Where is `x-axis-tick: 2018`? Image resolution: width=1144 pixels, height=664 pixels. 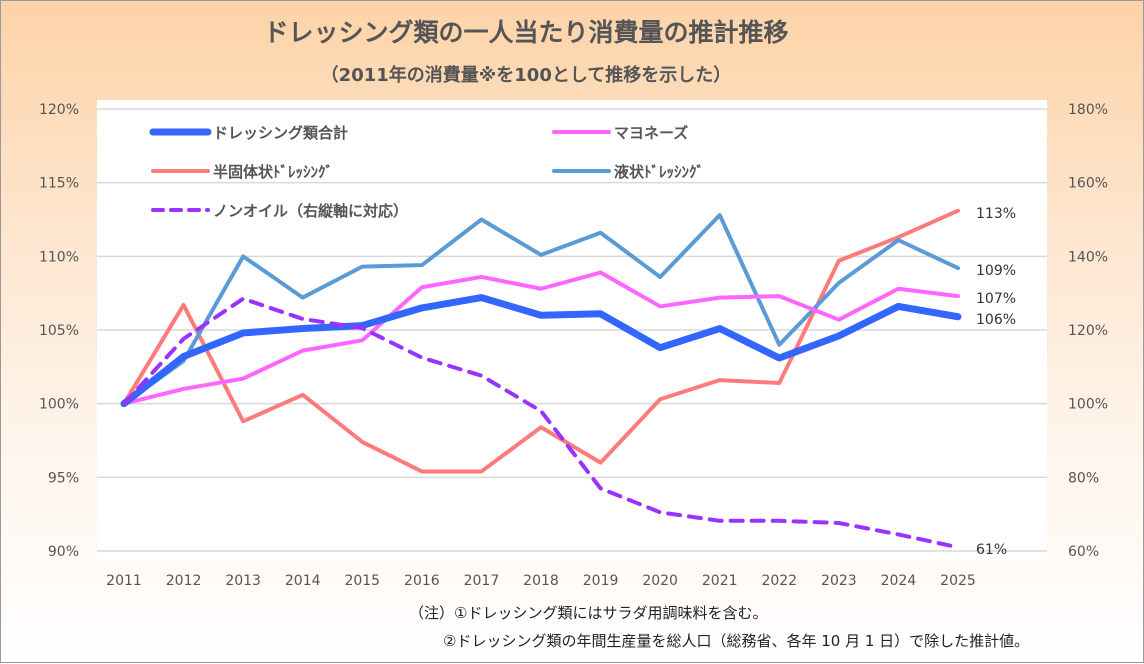 x-axis-tick: 2018 is located at coordinates (541, 581).